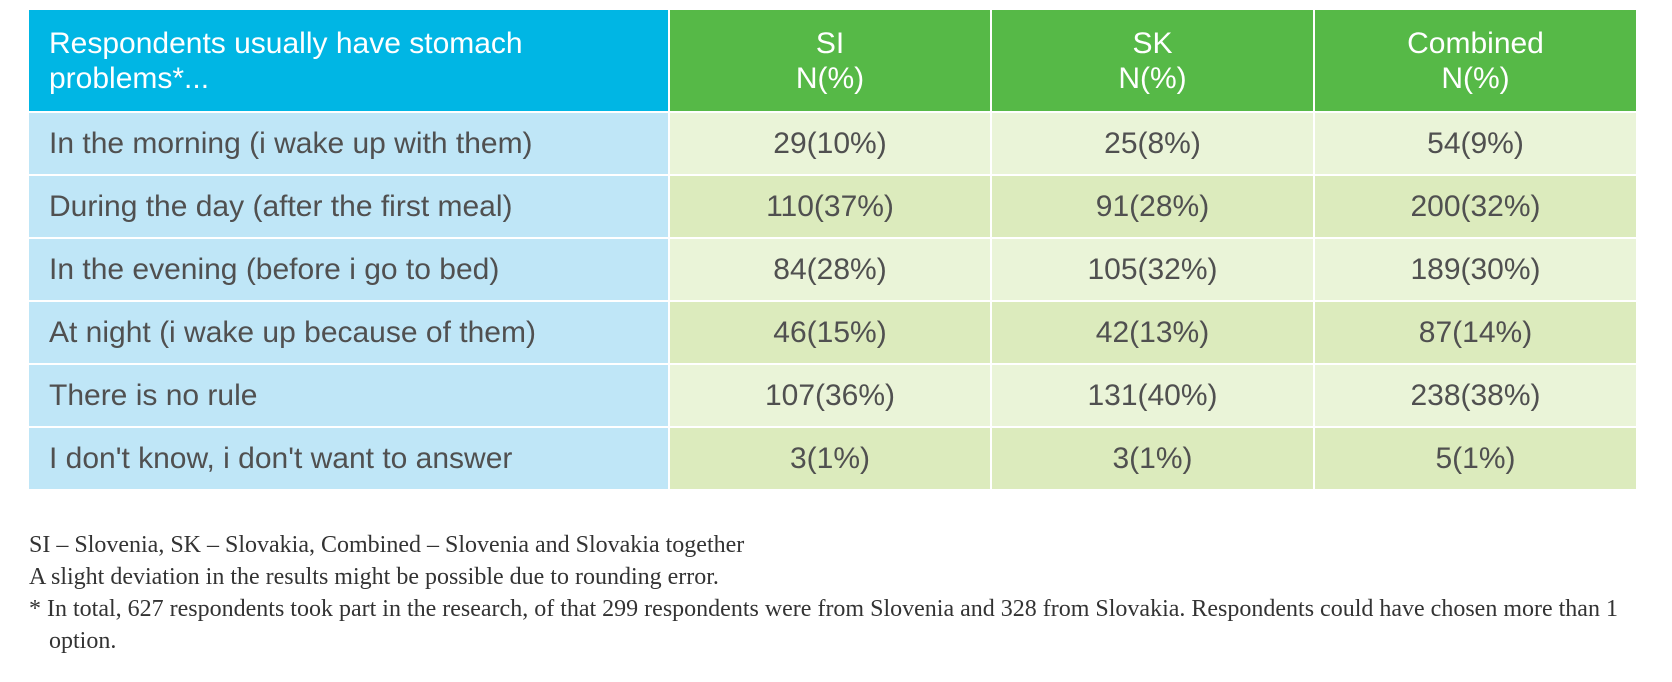  Describe the element at coordinates (349, 395) in the screenshot. I see `row-label-cell: There is no rule` at that location.